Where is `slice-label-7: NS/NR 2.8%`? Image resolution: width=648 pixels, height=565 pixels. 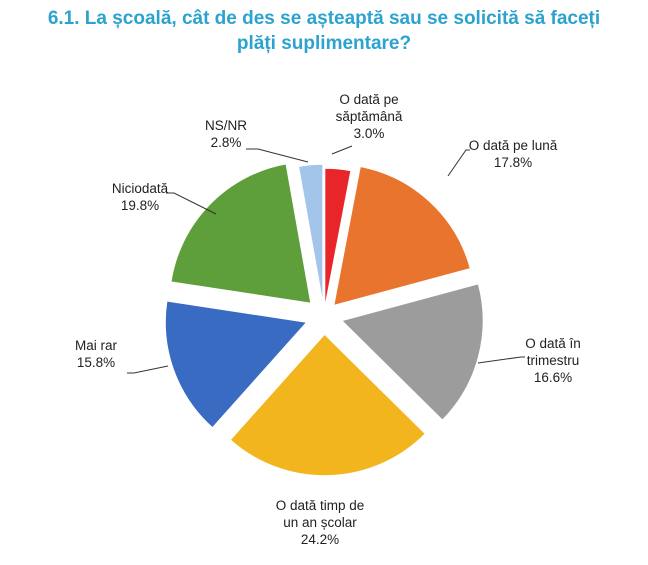 slice-label-7: NS/NR 2.8% is located at coordinates (226, 134).